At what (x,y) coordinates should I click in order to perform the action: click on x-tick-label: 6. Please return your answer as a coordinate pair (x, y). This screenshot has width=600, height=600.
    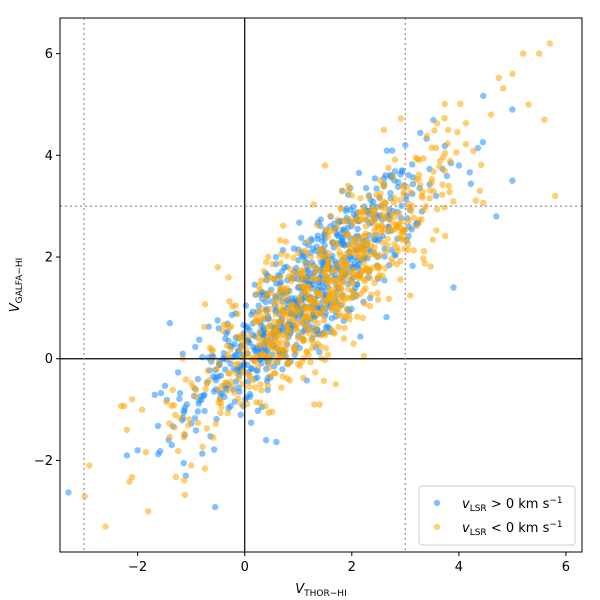
    Looking at the image, I should click on (566, 567).